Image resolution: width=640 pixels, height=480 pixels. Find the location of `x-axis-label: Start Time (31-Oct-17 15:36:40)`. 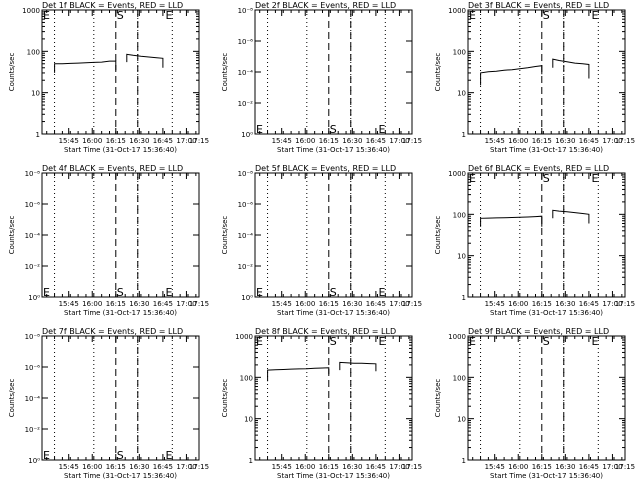

x-axis-label: Start Time (31-Oct-17 15:36:40) is located at coordinates (120, 476).